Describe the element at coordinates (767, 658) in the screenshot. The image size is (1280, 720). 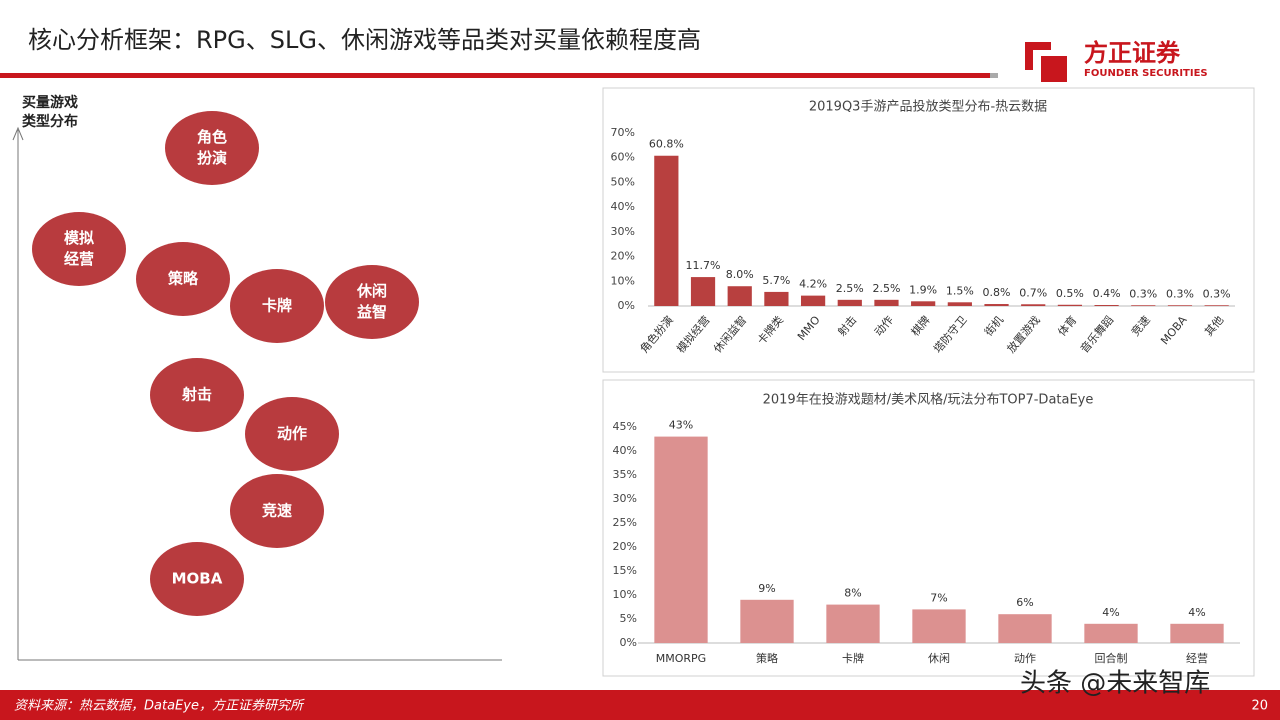
I see `x-tick-label: 策略` at that location.